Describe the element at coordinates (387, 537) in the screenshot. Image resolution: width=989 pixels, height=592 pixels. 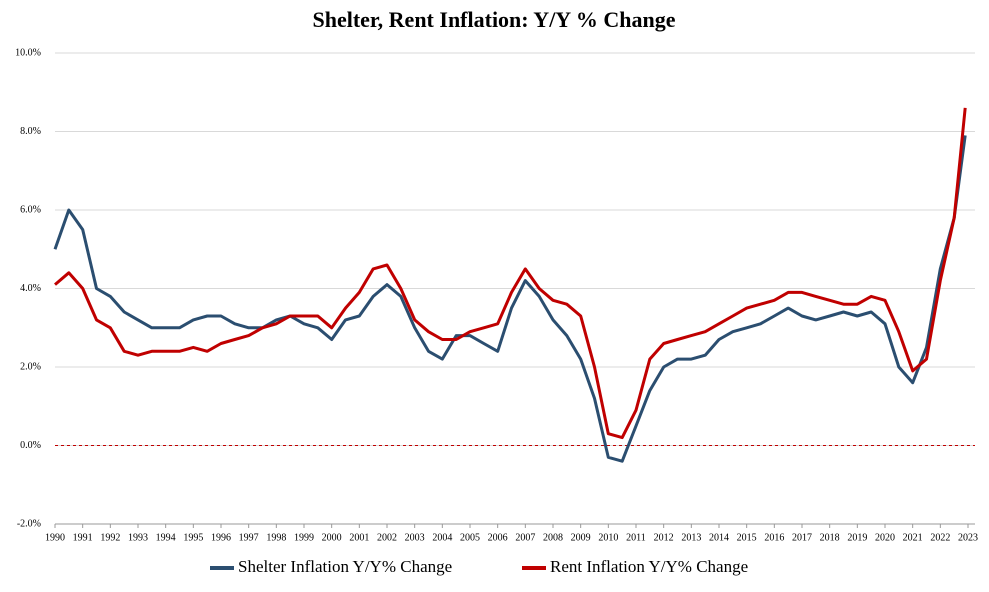
I see `x-tick-label: 2002` at that location.